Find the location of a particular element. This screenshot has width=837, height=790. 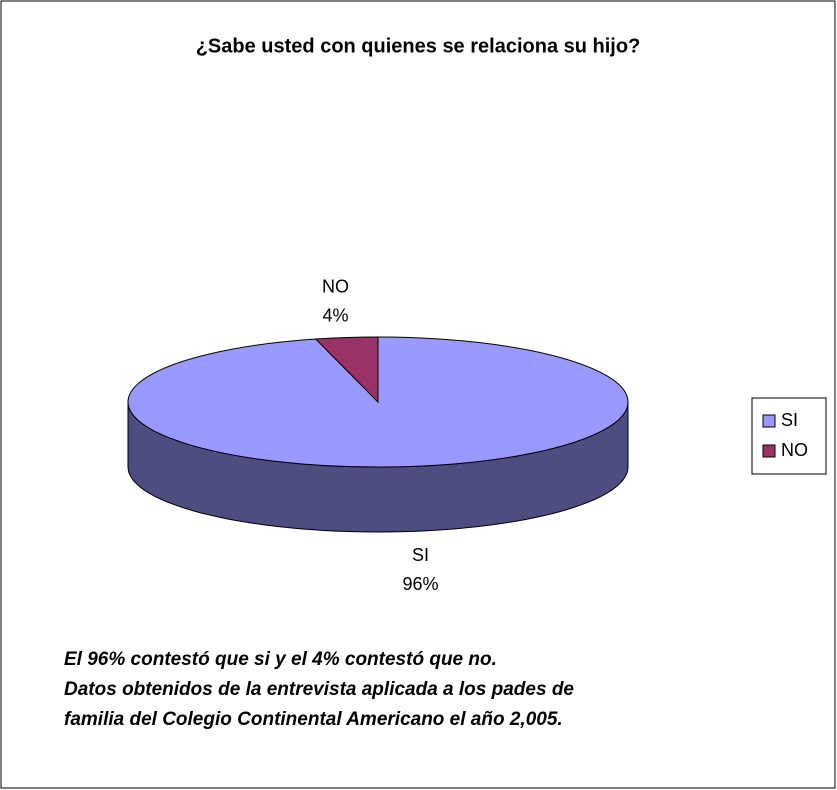

legend-label: SI is located at coordinates (789, 420).